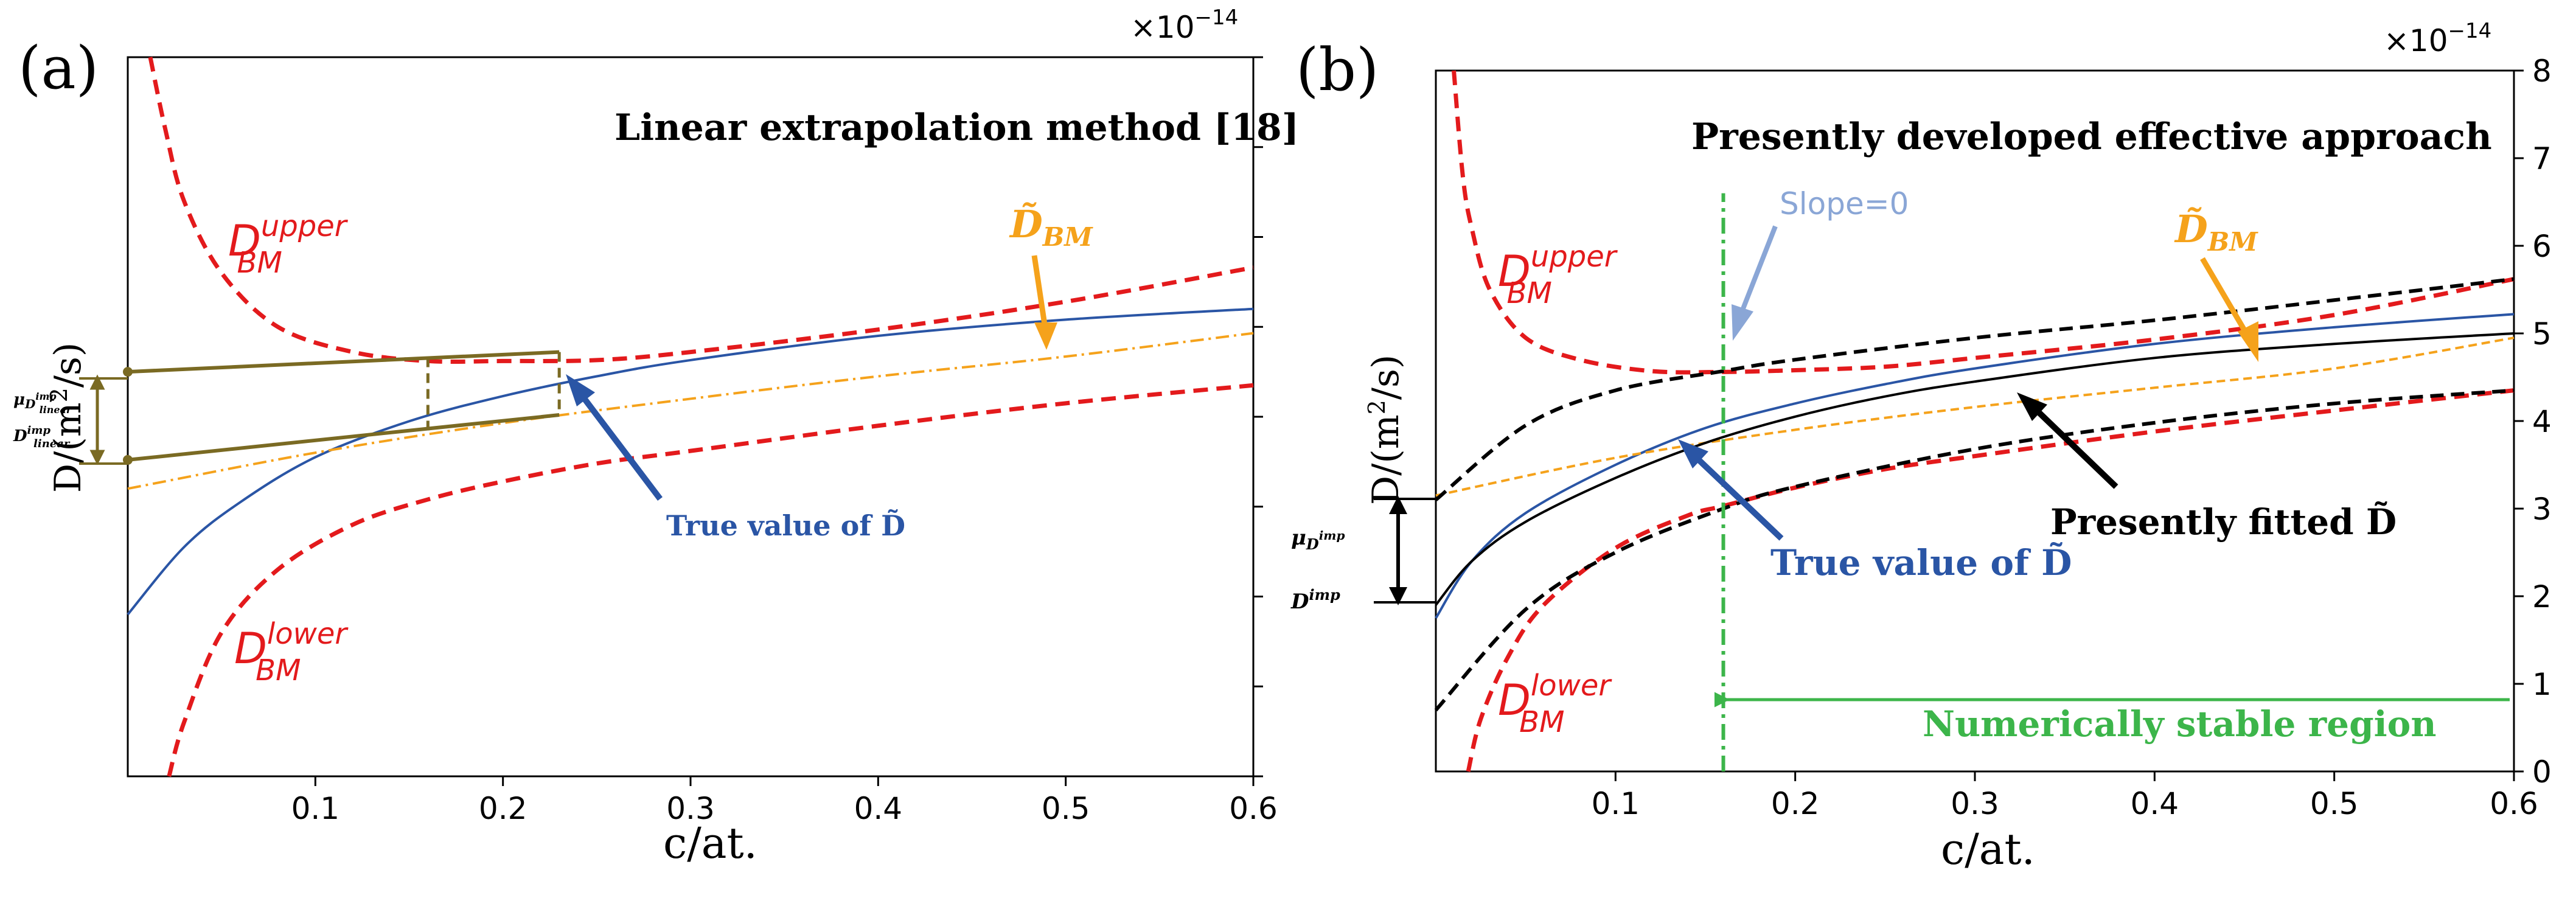  I want to click on panel-b-dbm-arrowhead, so click(2248, 341).